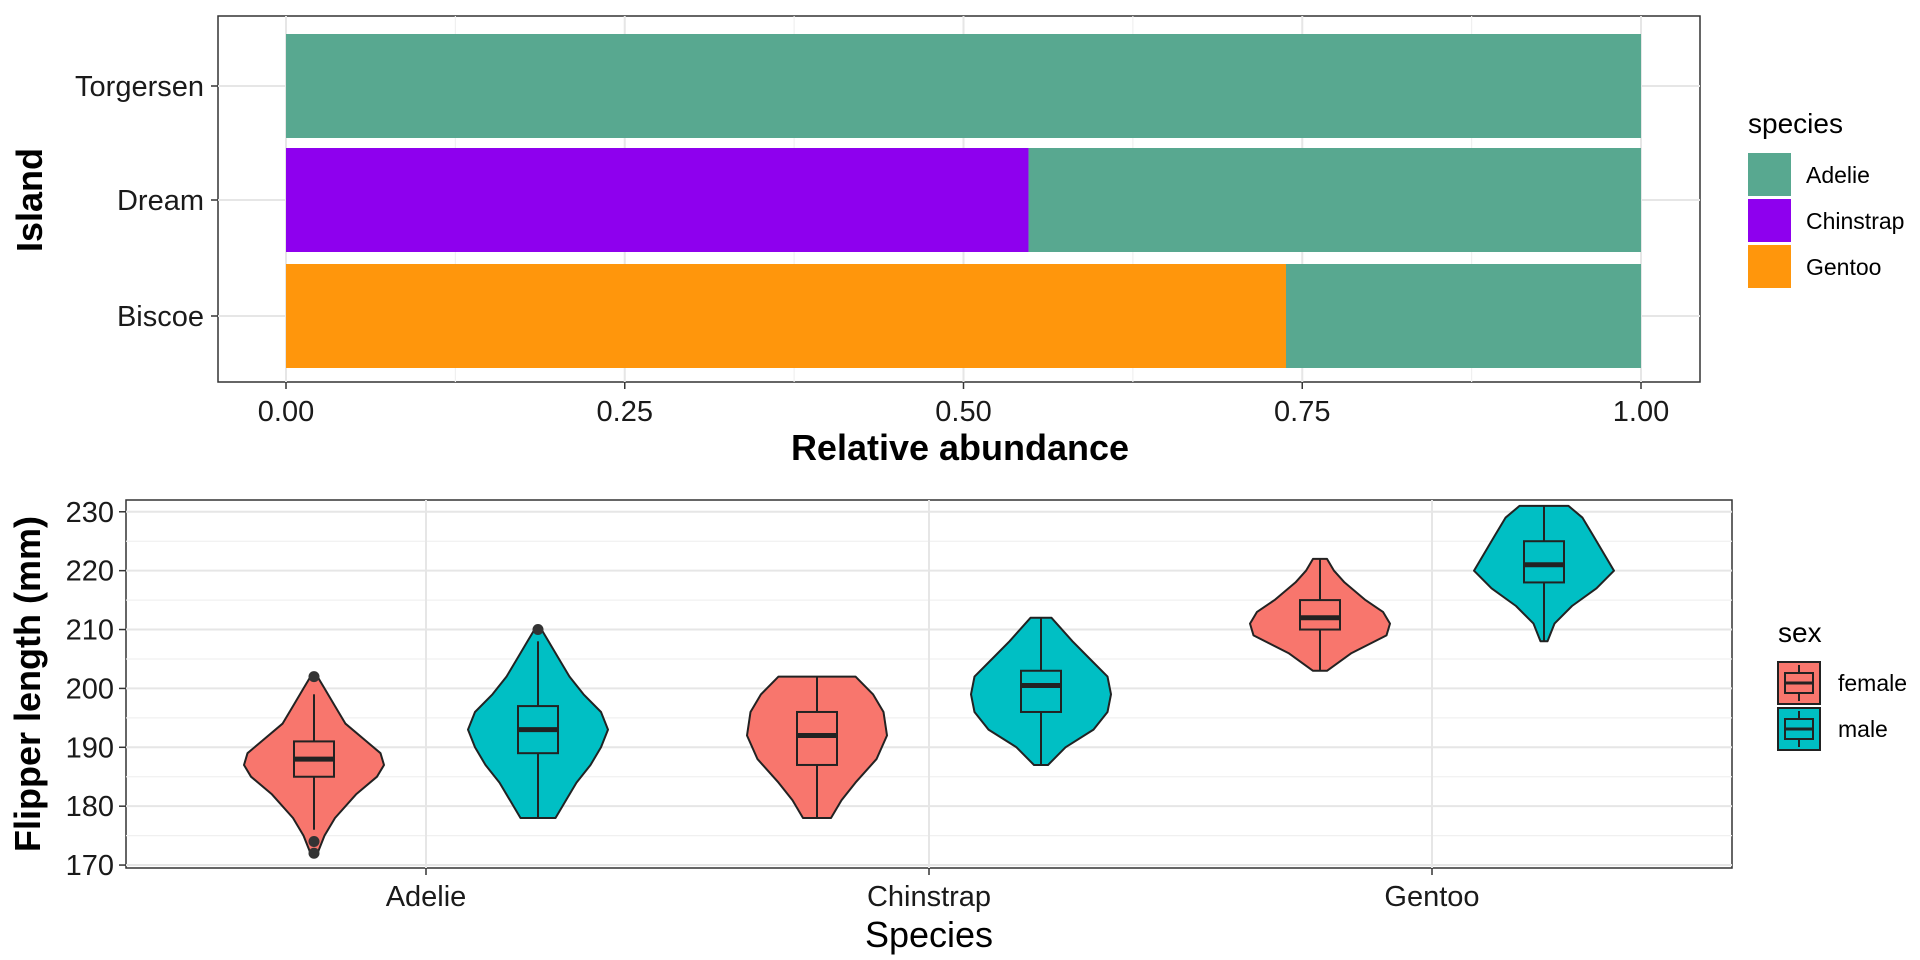 Image resolution: width=1920 pixels, height=960 pixels. I want to click on y-axis-title: Island, so click(29, 200).